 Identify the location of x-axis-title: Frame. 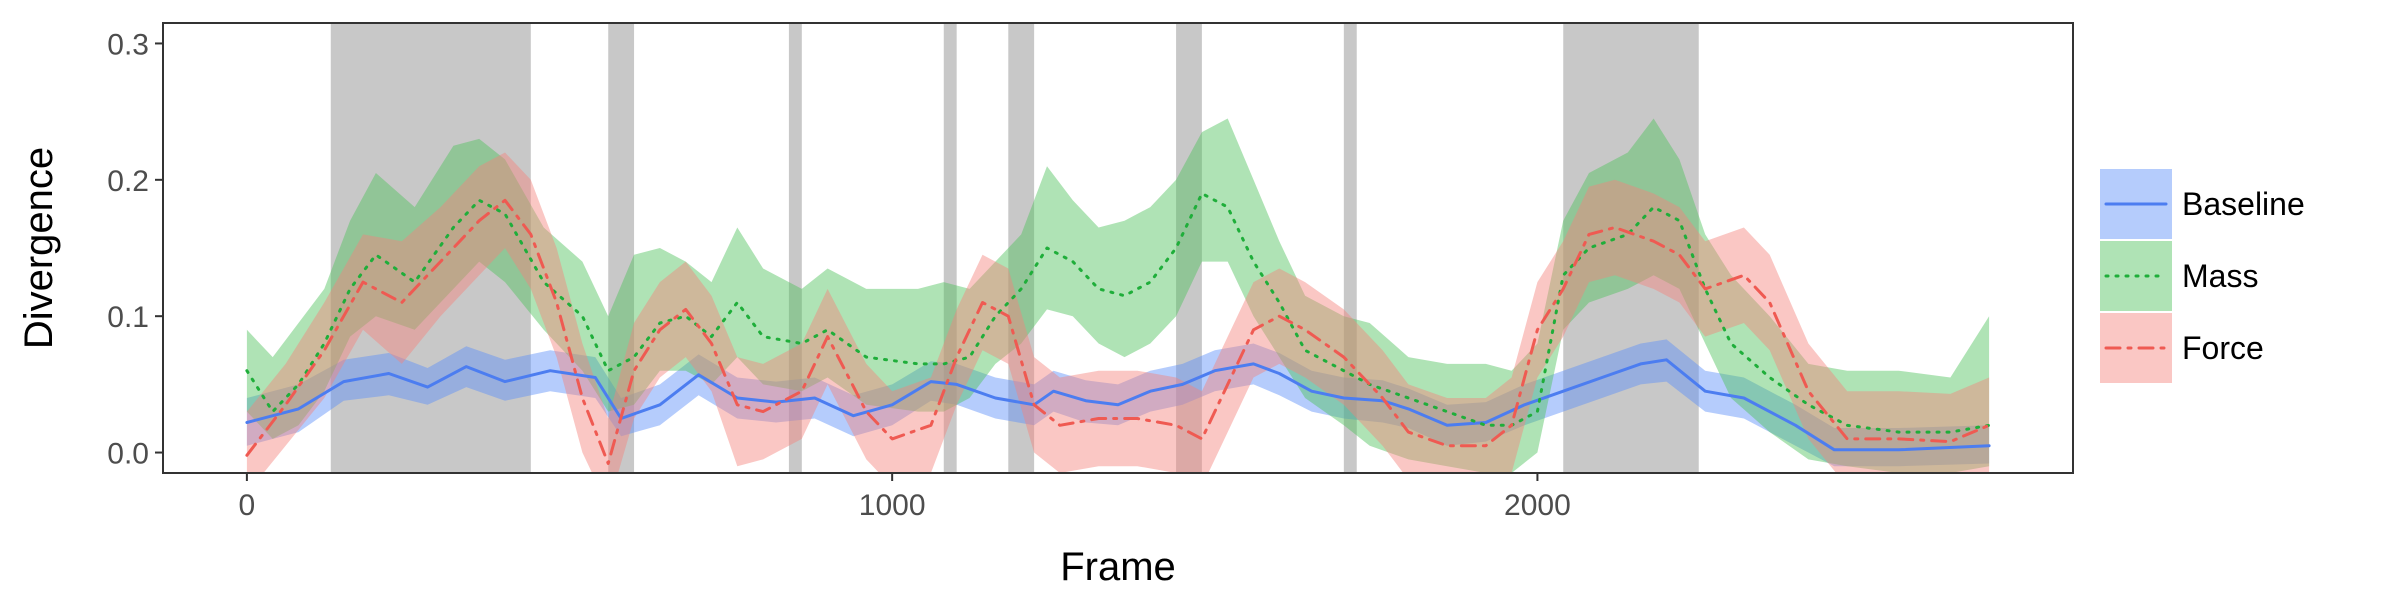
(1118, 567).